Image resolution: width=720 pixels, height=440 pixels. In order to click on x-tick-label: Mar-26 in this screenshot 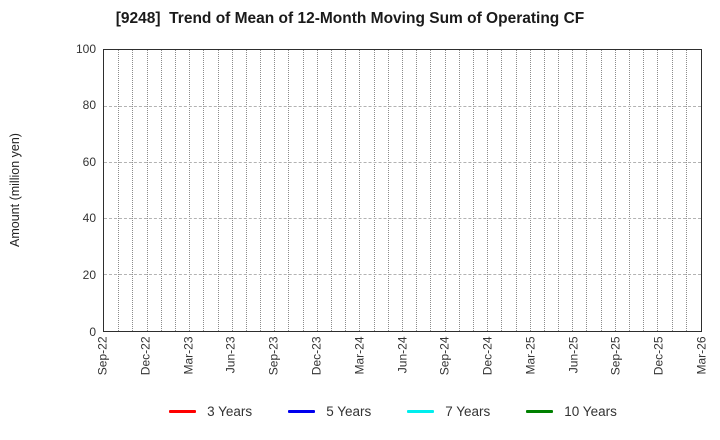, I will do `click(701, 355)`.